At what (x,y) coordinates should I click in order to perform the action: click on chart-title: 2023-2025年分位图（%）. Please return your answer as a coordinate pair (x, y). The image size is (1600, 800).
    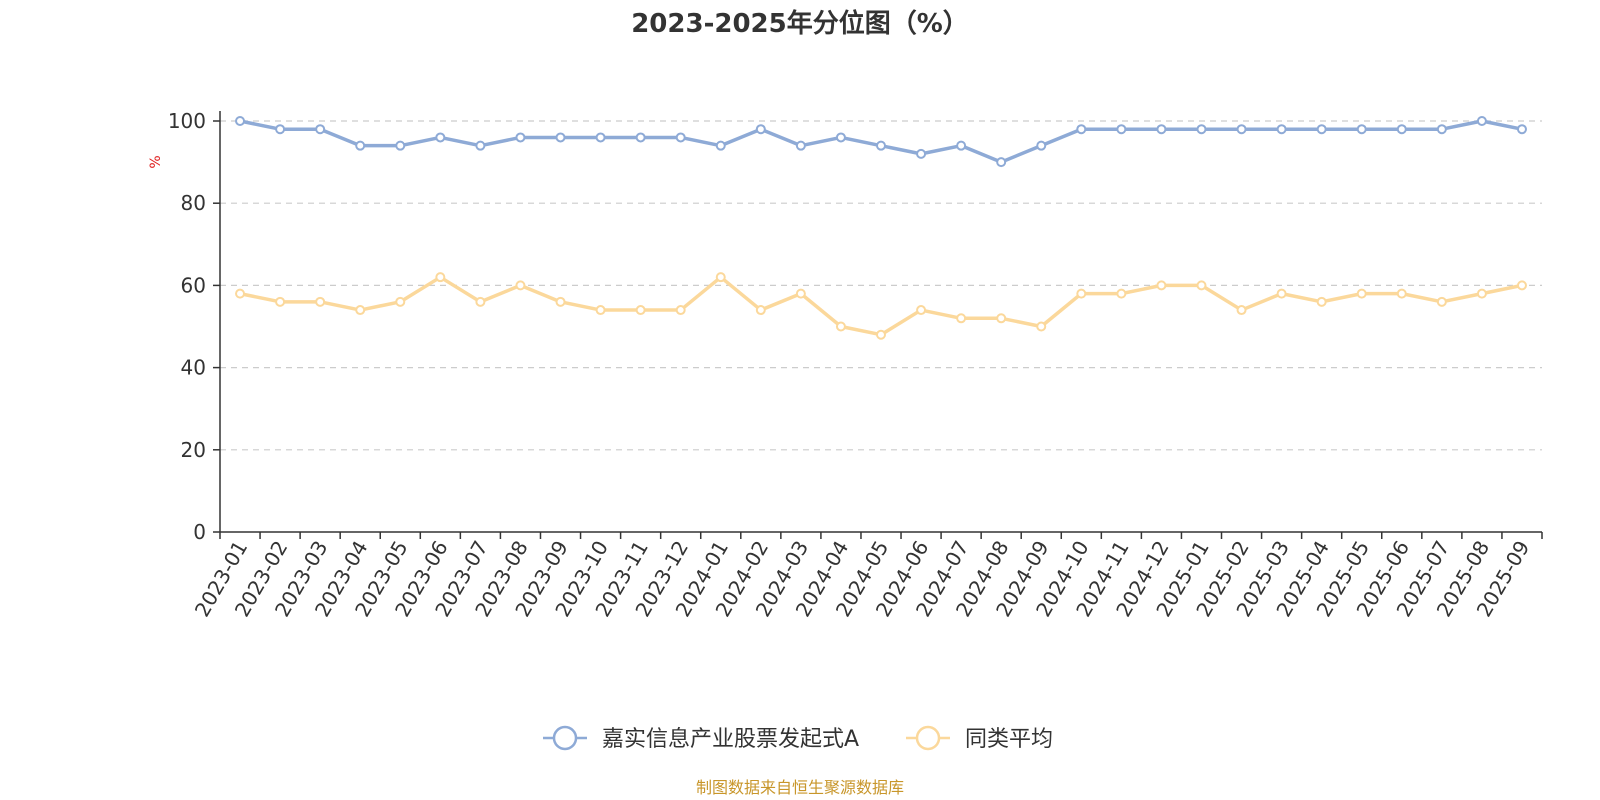
    Looking at the image, I should click on (800, 23).